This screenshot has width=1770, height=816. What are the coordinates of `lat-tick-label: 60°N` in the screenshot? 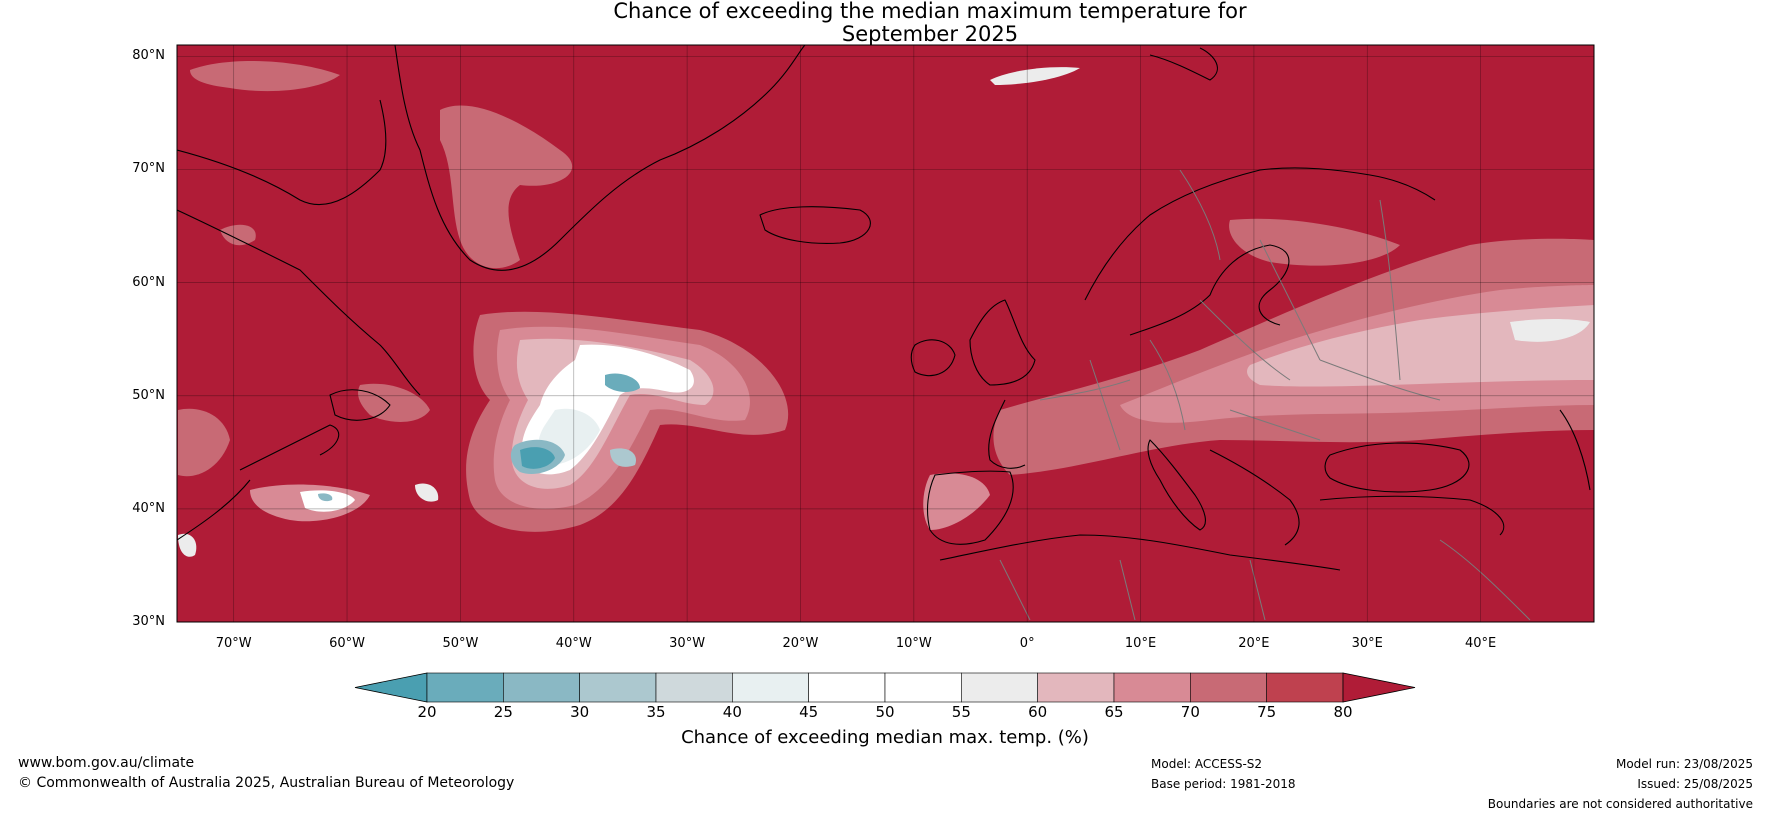 It's located at (148, 282).